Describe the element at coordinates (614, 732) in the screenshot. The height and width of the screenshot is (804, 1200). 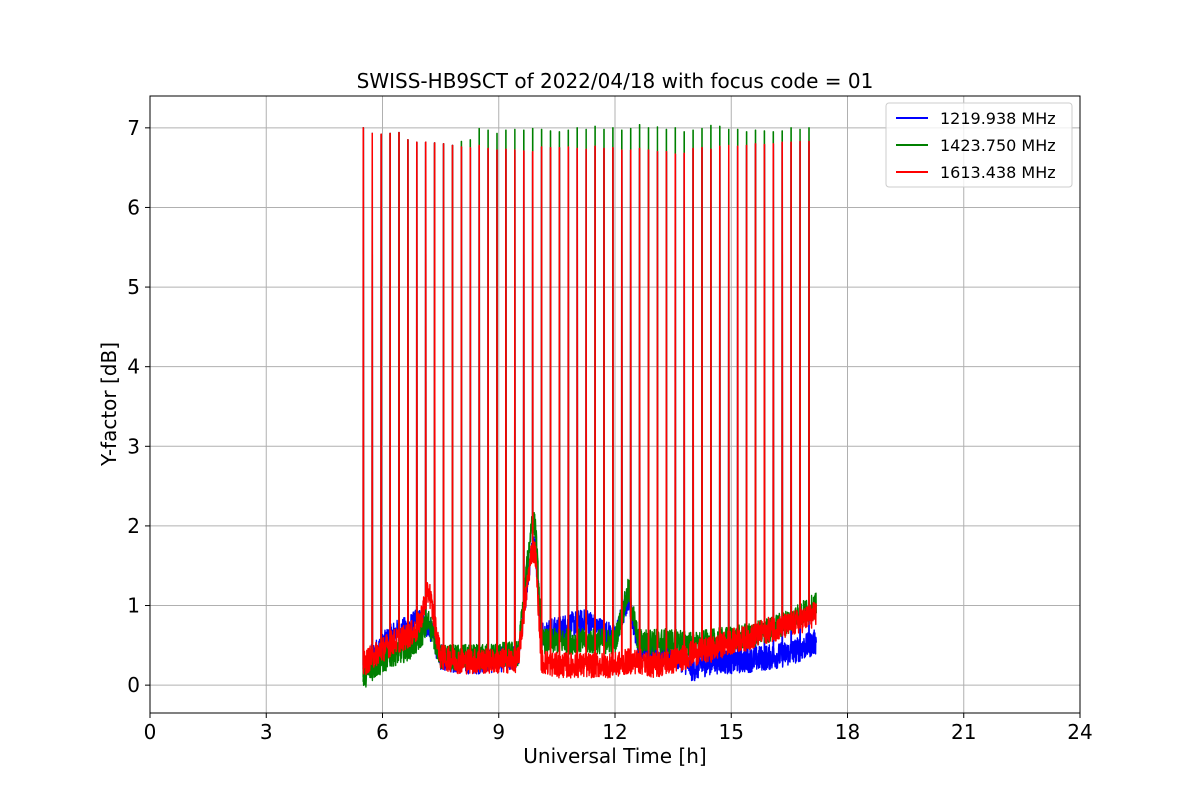
I see `x-tick-label: 12` at that location.